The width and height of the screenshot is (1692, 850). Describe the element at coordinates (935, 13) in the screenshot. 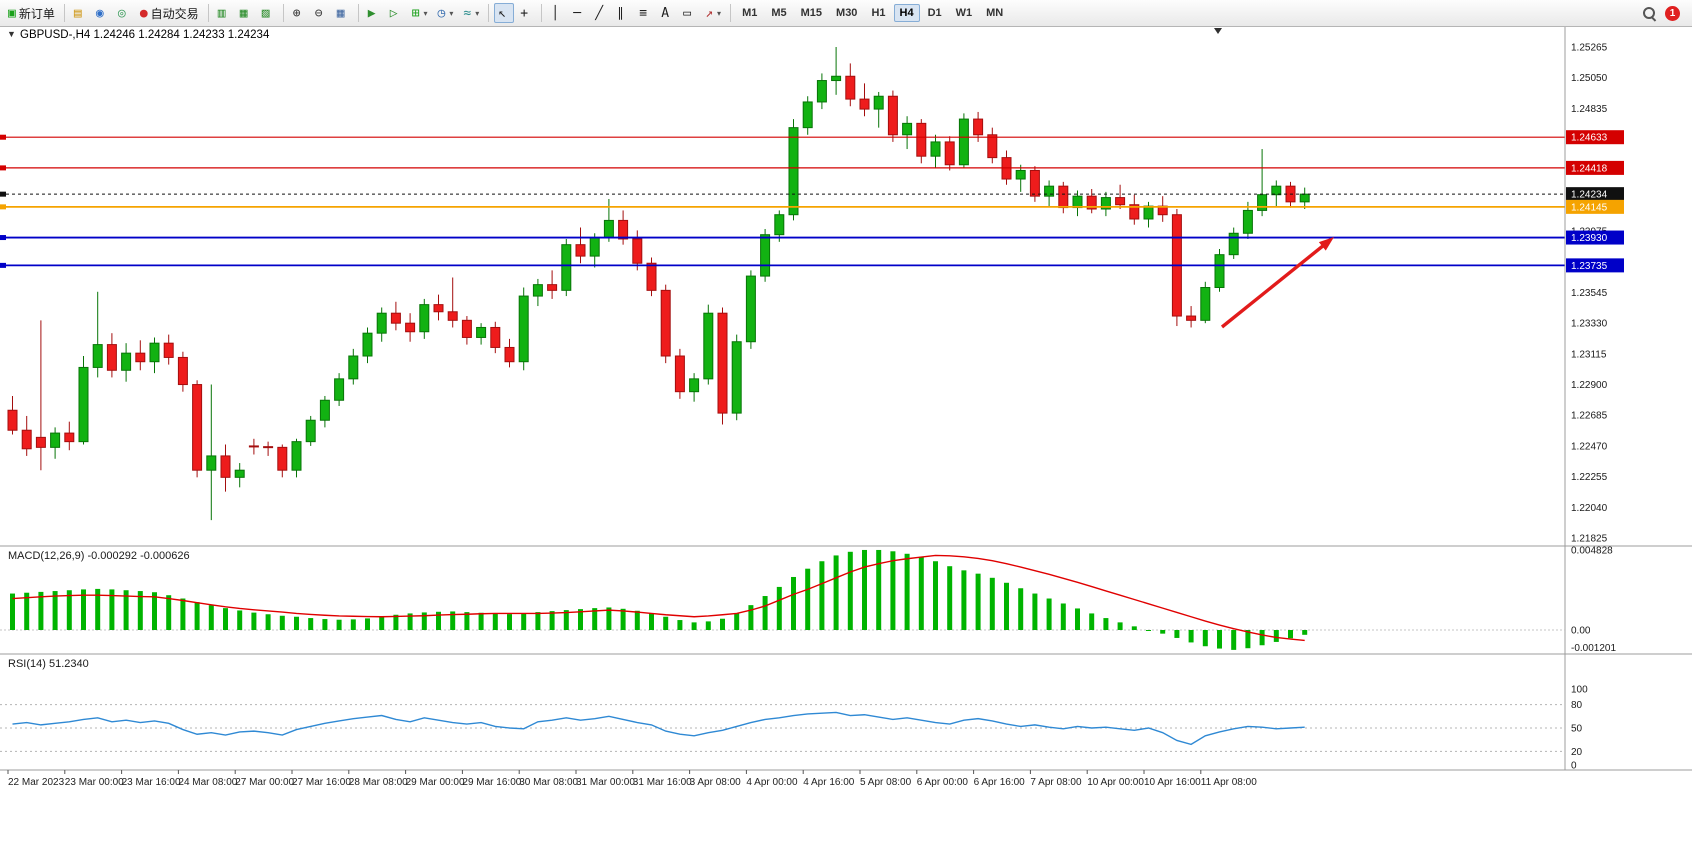

I see `timeframe-d1: D1` at that location.